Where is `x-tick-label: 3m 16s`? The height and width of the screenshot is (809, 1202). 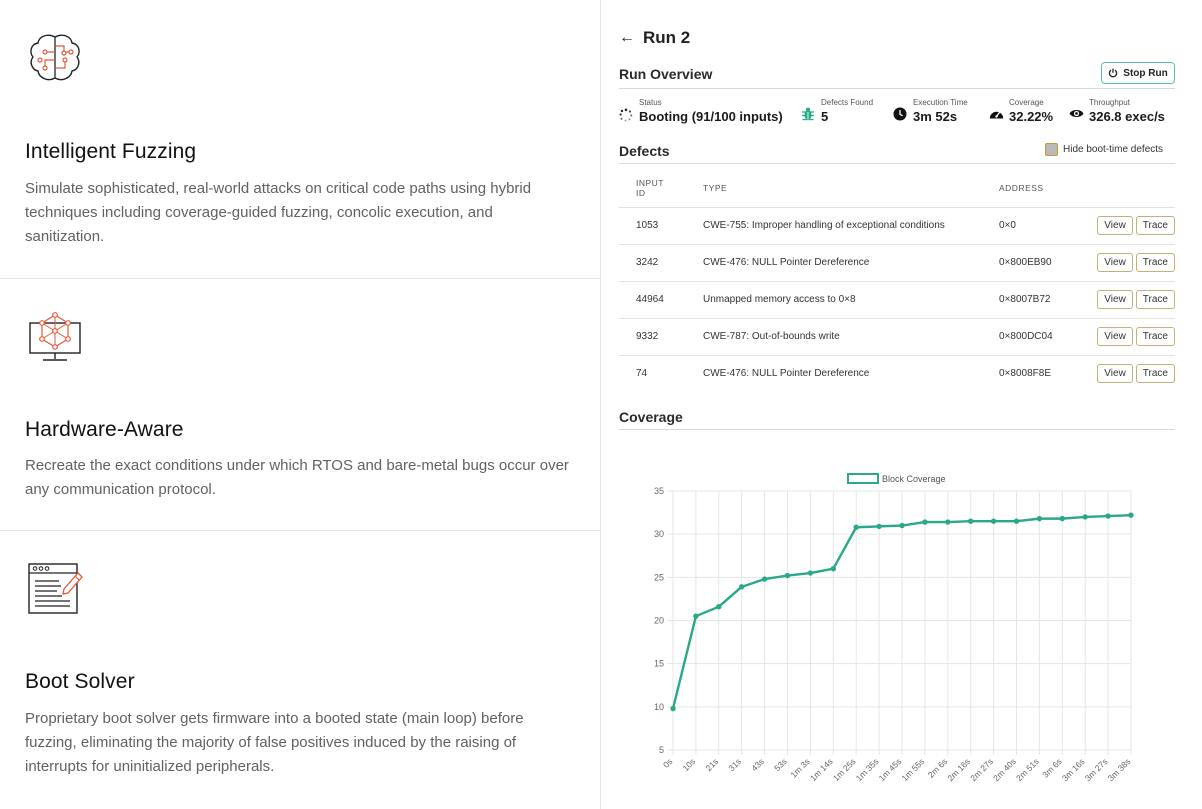
x-tick-label: 3m 16s is located at coordinates (1073, 769).